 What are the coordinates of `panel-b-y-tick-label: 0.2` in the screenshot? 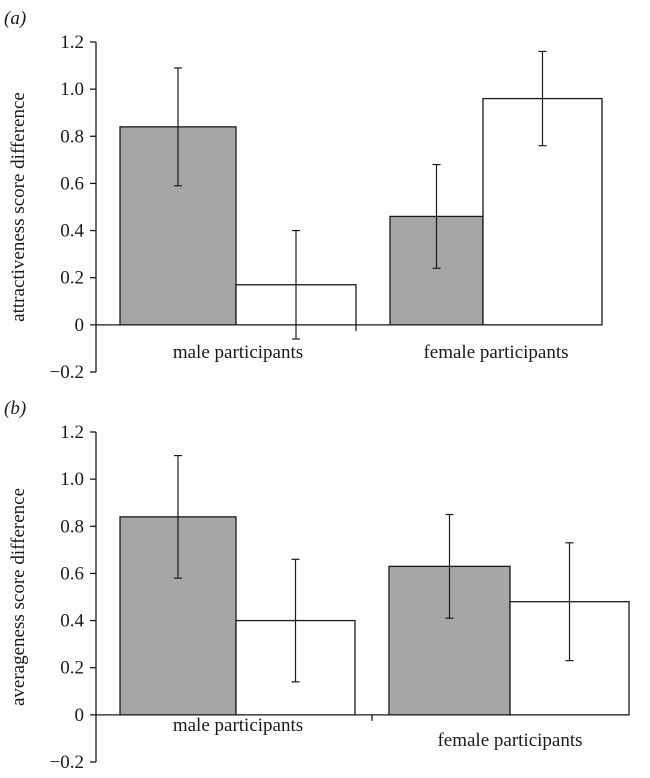 It's located at (72, 668).